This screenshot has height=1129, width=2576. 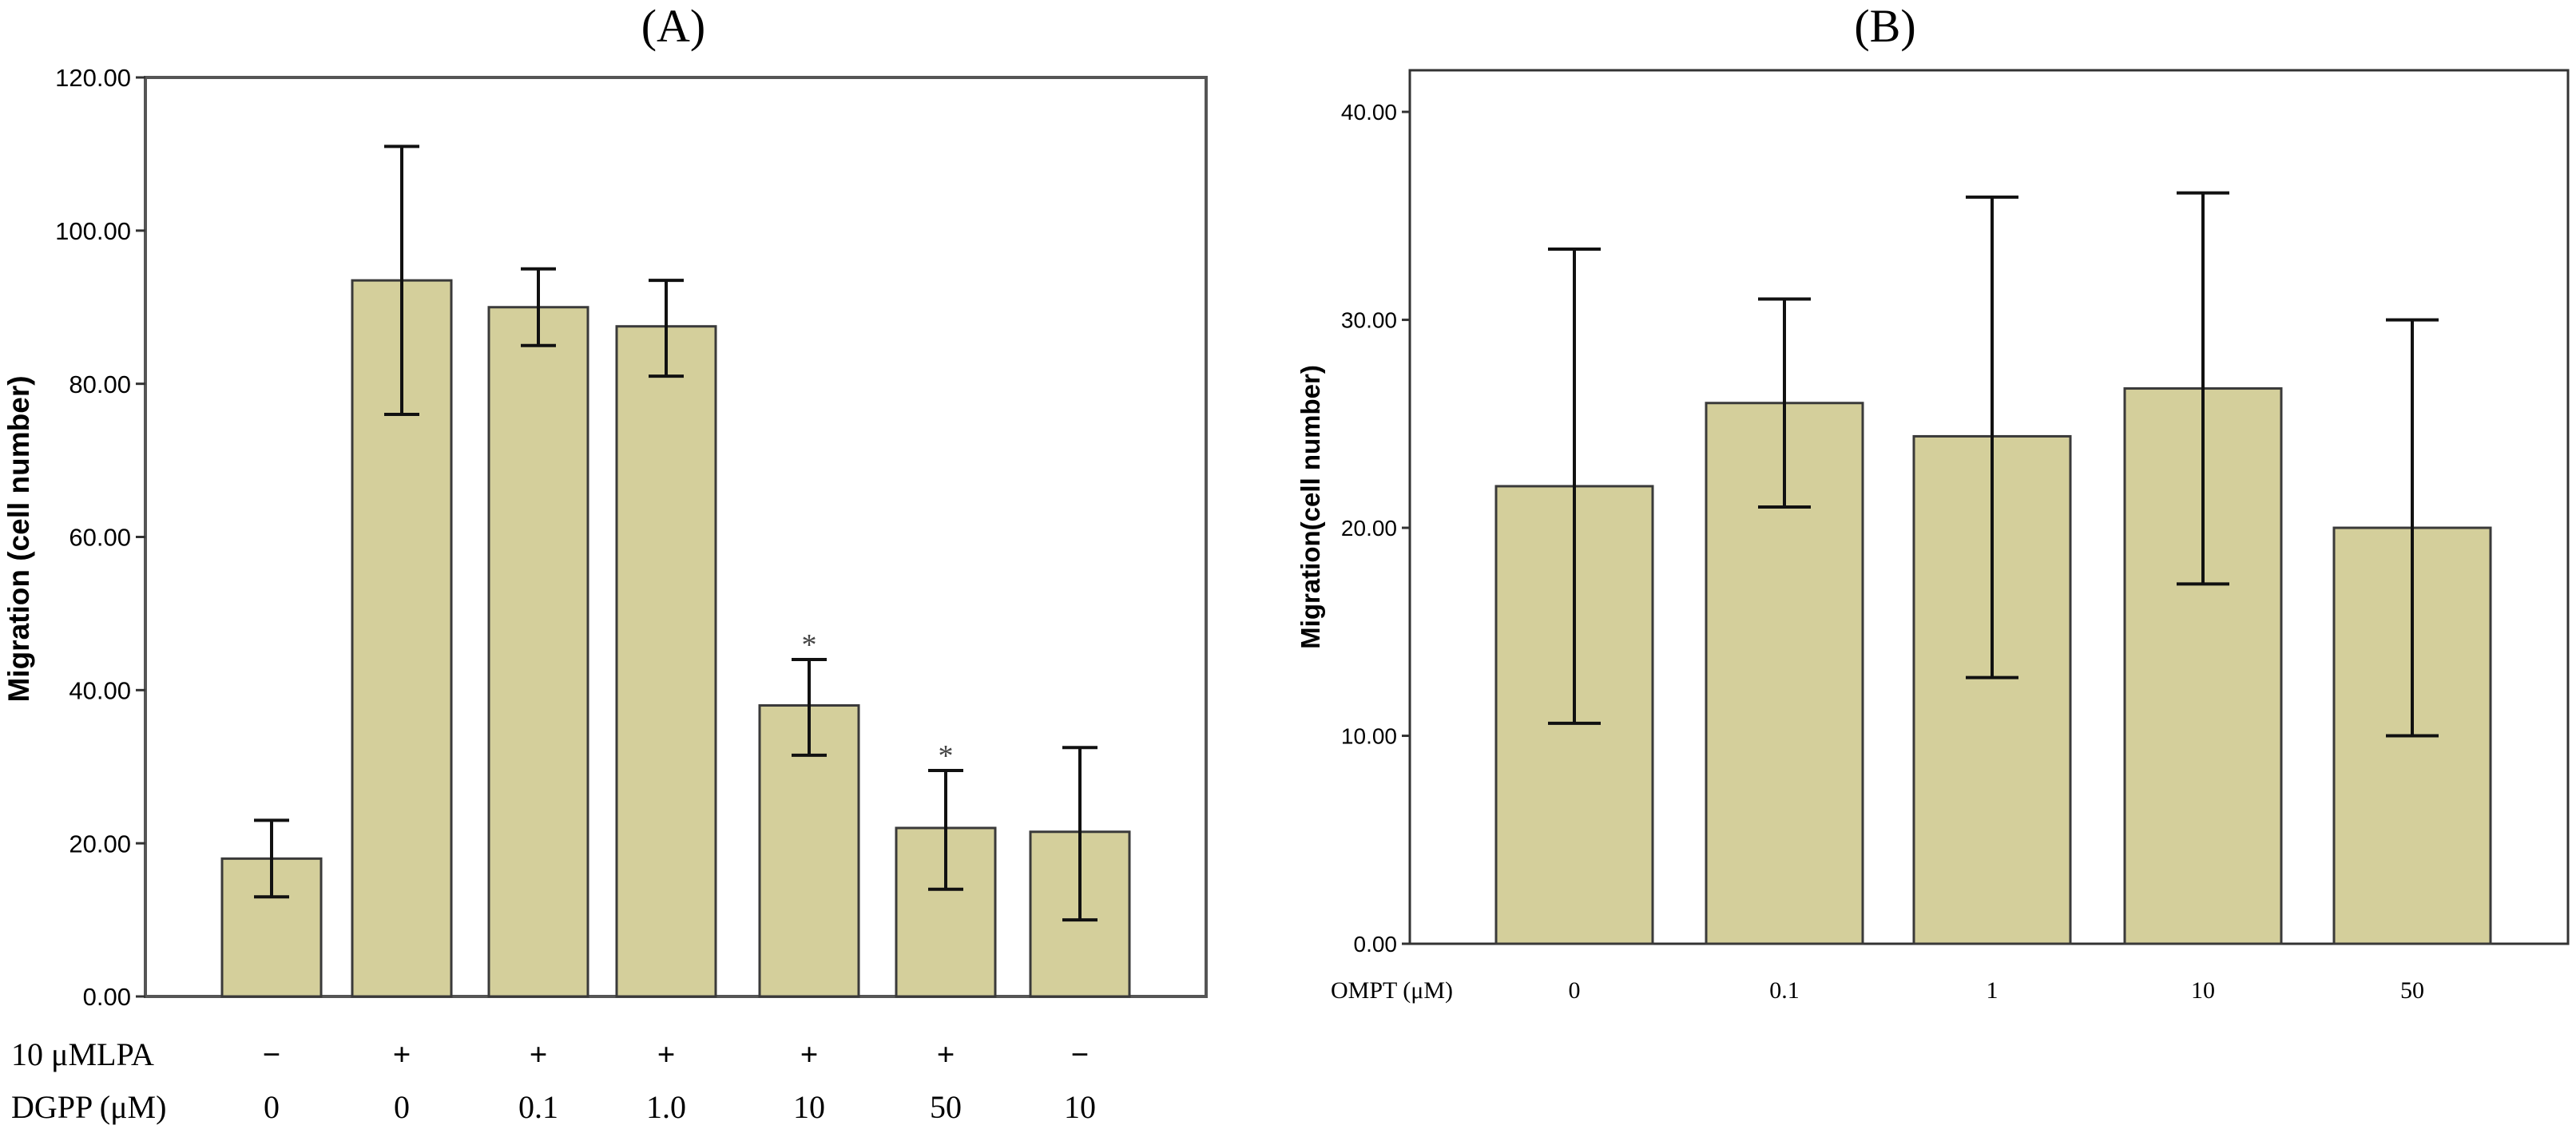 I want to click on panel-a-y-ticks: 0.00 20.00 40.00 60.00 80.00 100.00 120.00, so click(x=100, y=537).